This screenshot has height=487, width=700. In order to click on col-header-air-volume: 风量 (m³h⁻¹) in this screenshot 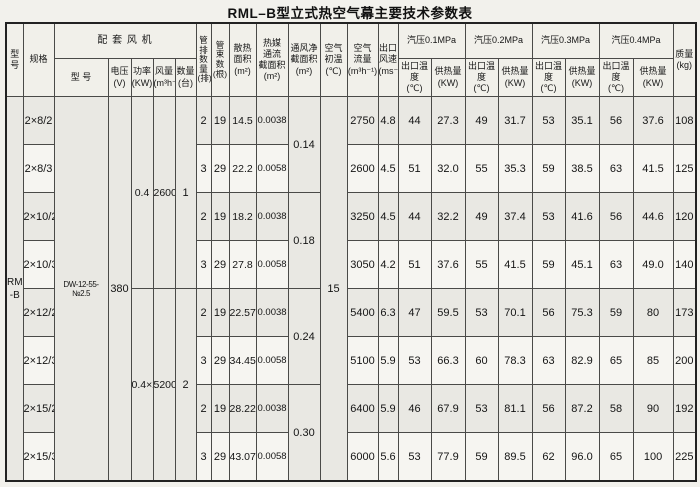, I will do `click(164, 77)`.